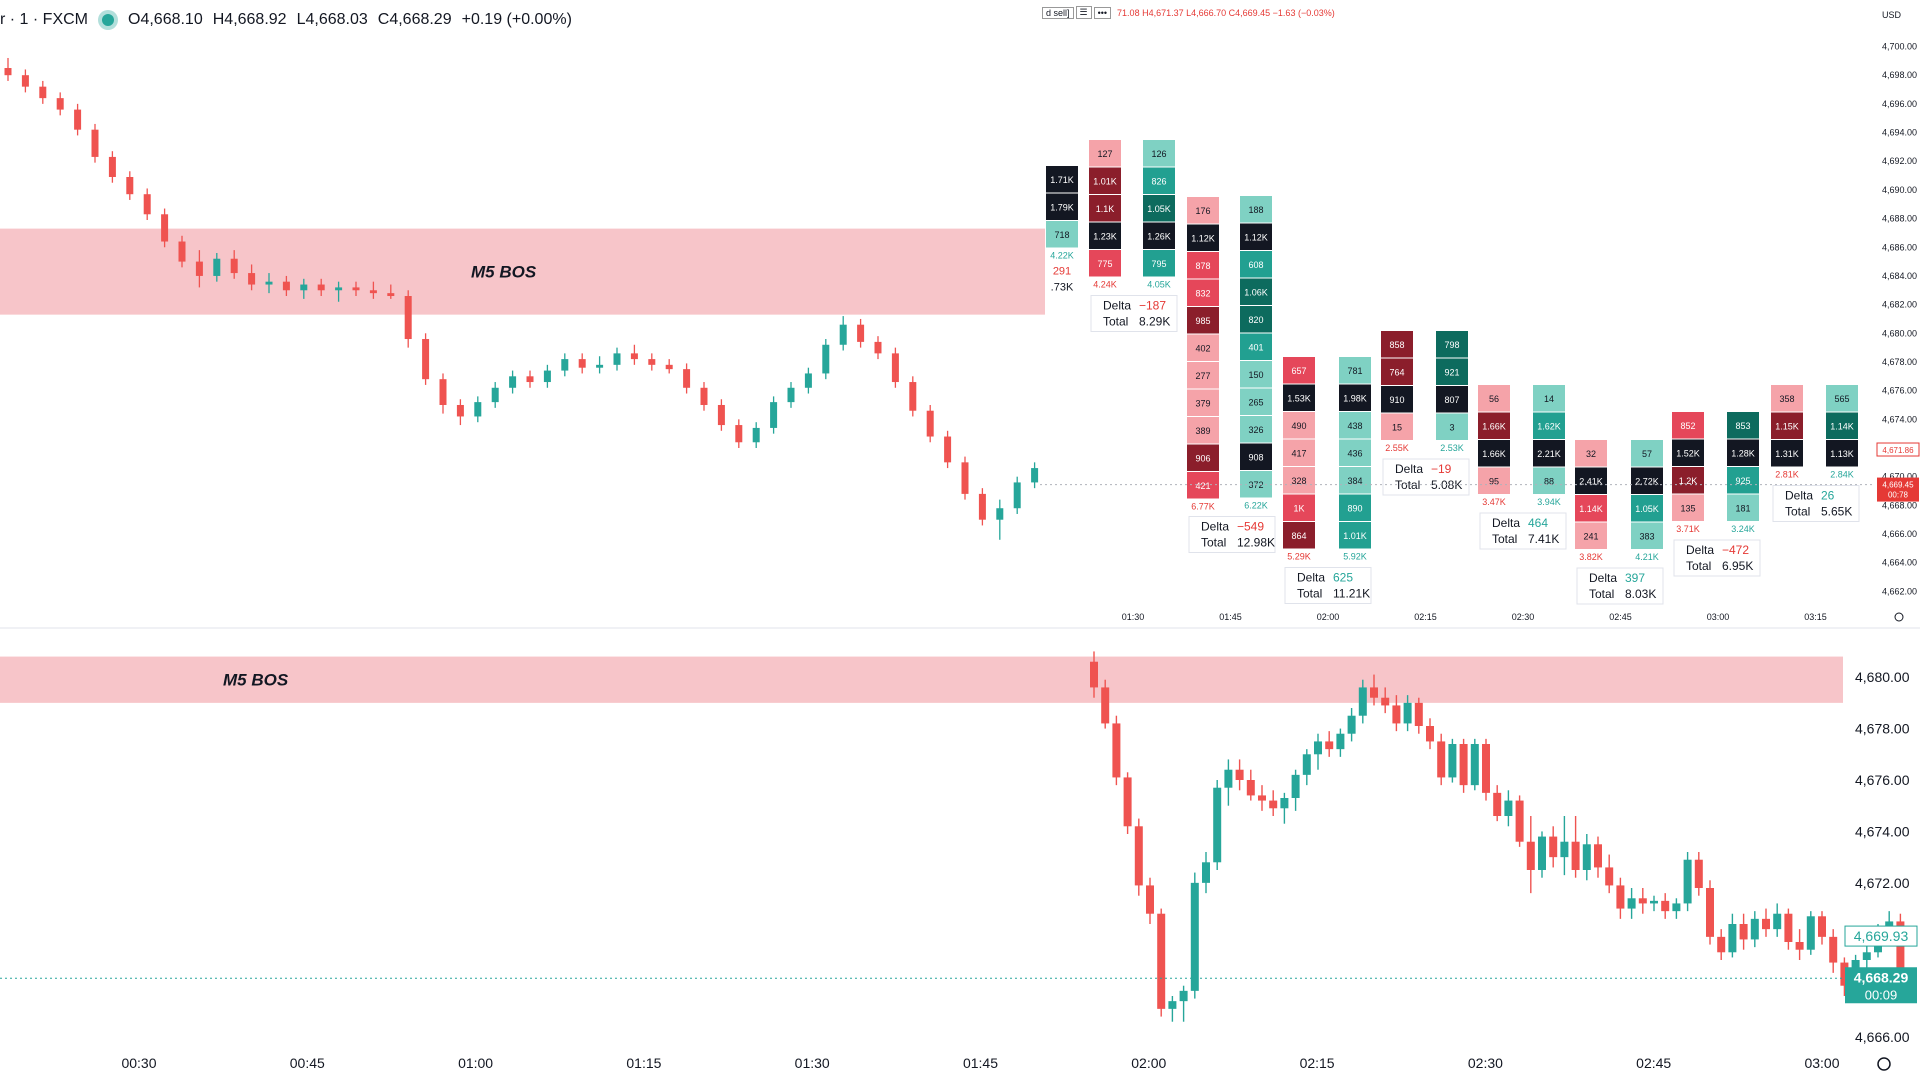  I want to click on footprint-cell-value: 1.1K, so click(1105, 209).